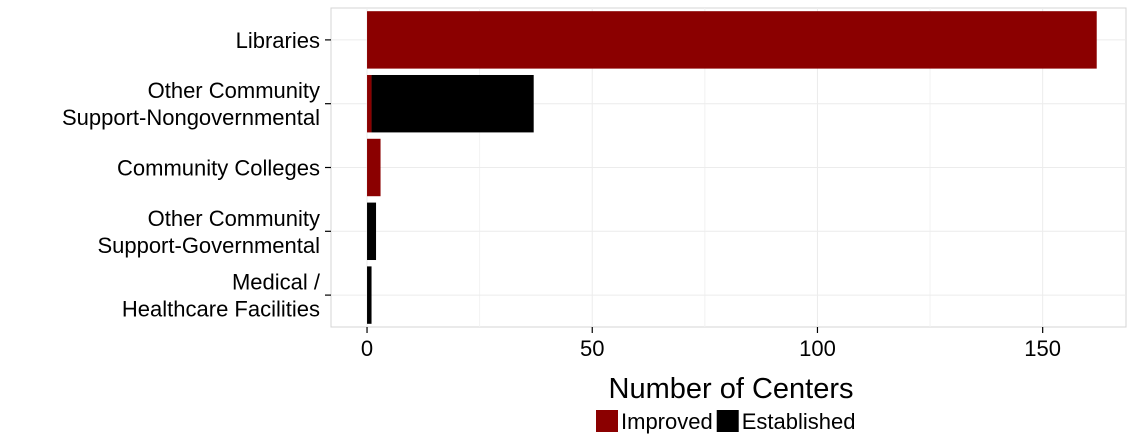 Image resolution: width=1127 pixels, height=436 pixels. Describe the element at coordinates (799, 421) in the screenshot. I see `legend-label: Established` at that location.